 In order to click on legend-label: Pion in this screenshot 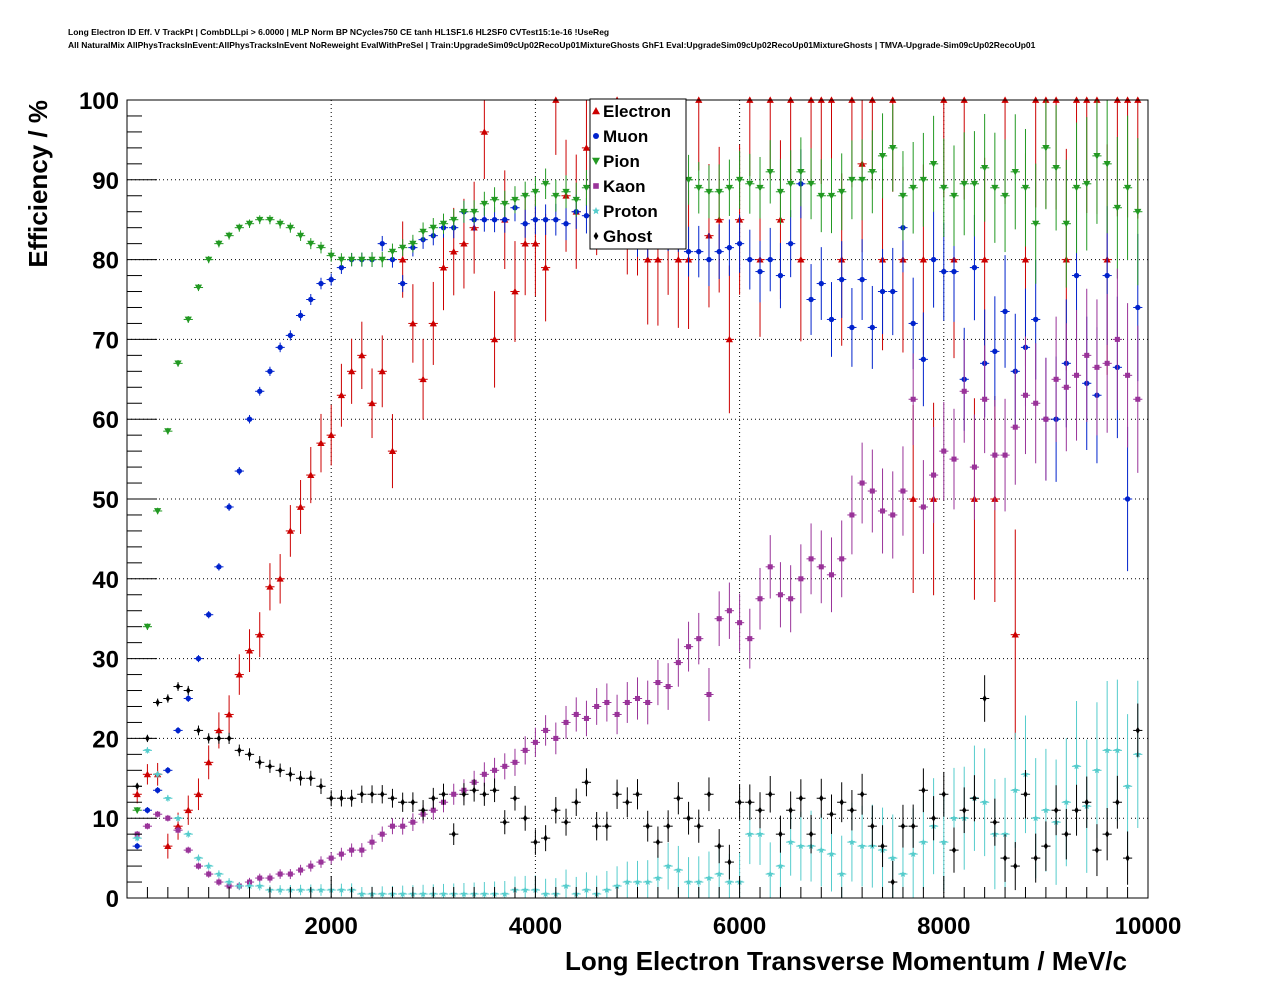, I will do `click(621, 161)`.